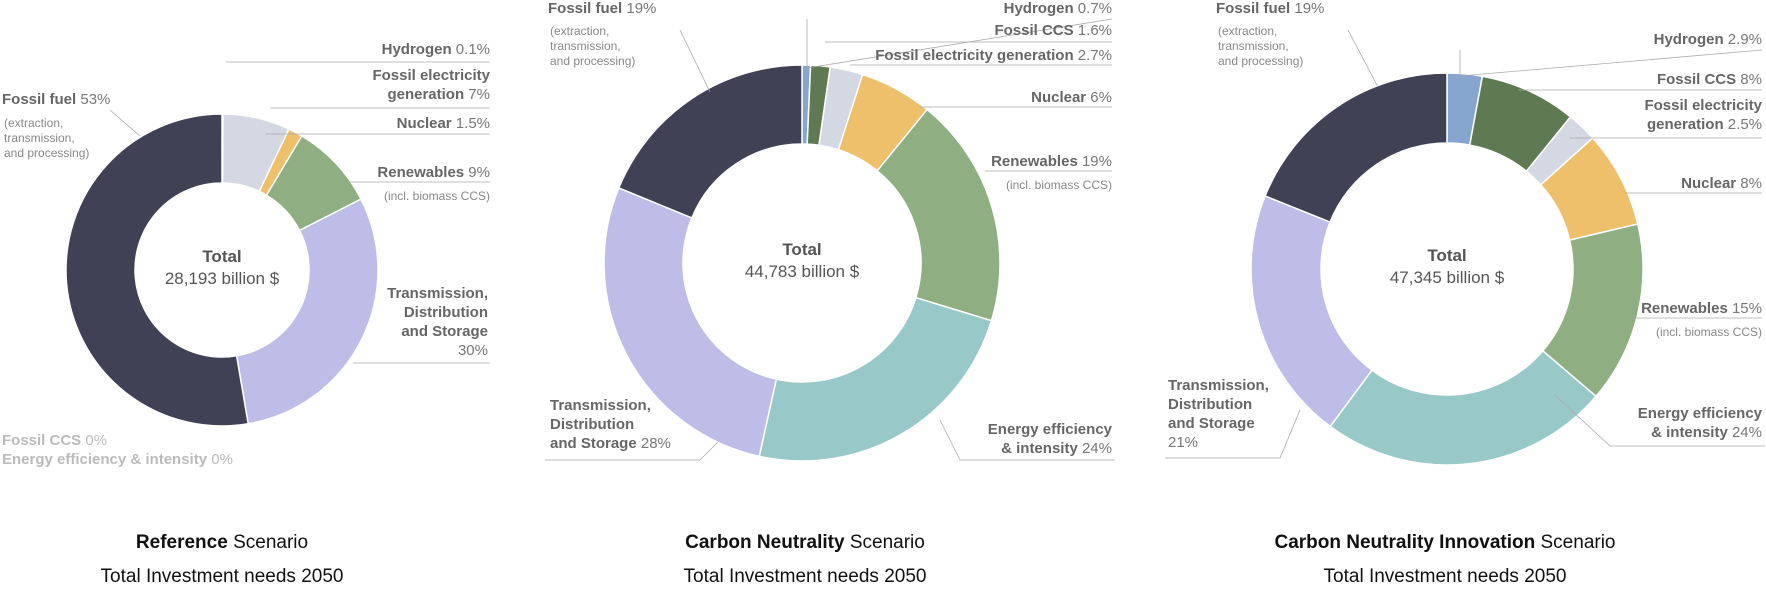 The image size is (1766, 594). What do you see at coordinates (993, 55) in the screenshot?
I see `slice-label: Fossil electricity generation 2.7%` at bounding box center [993, 55].